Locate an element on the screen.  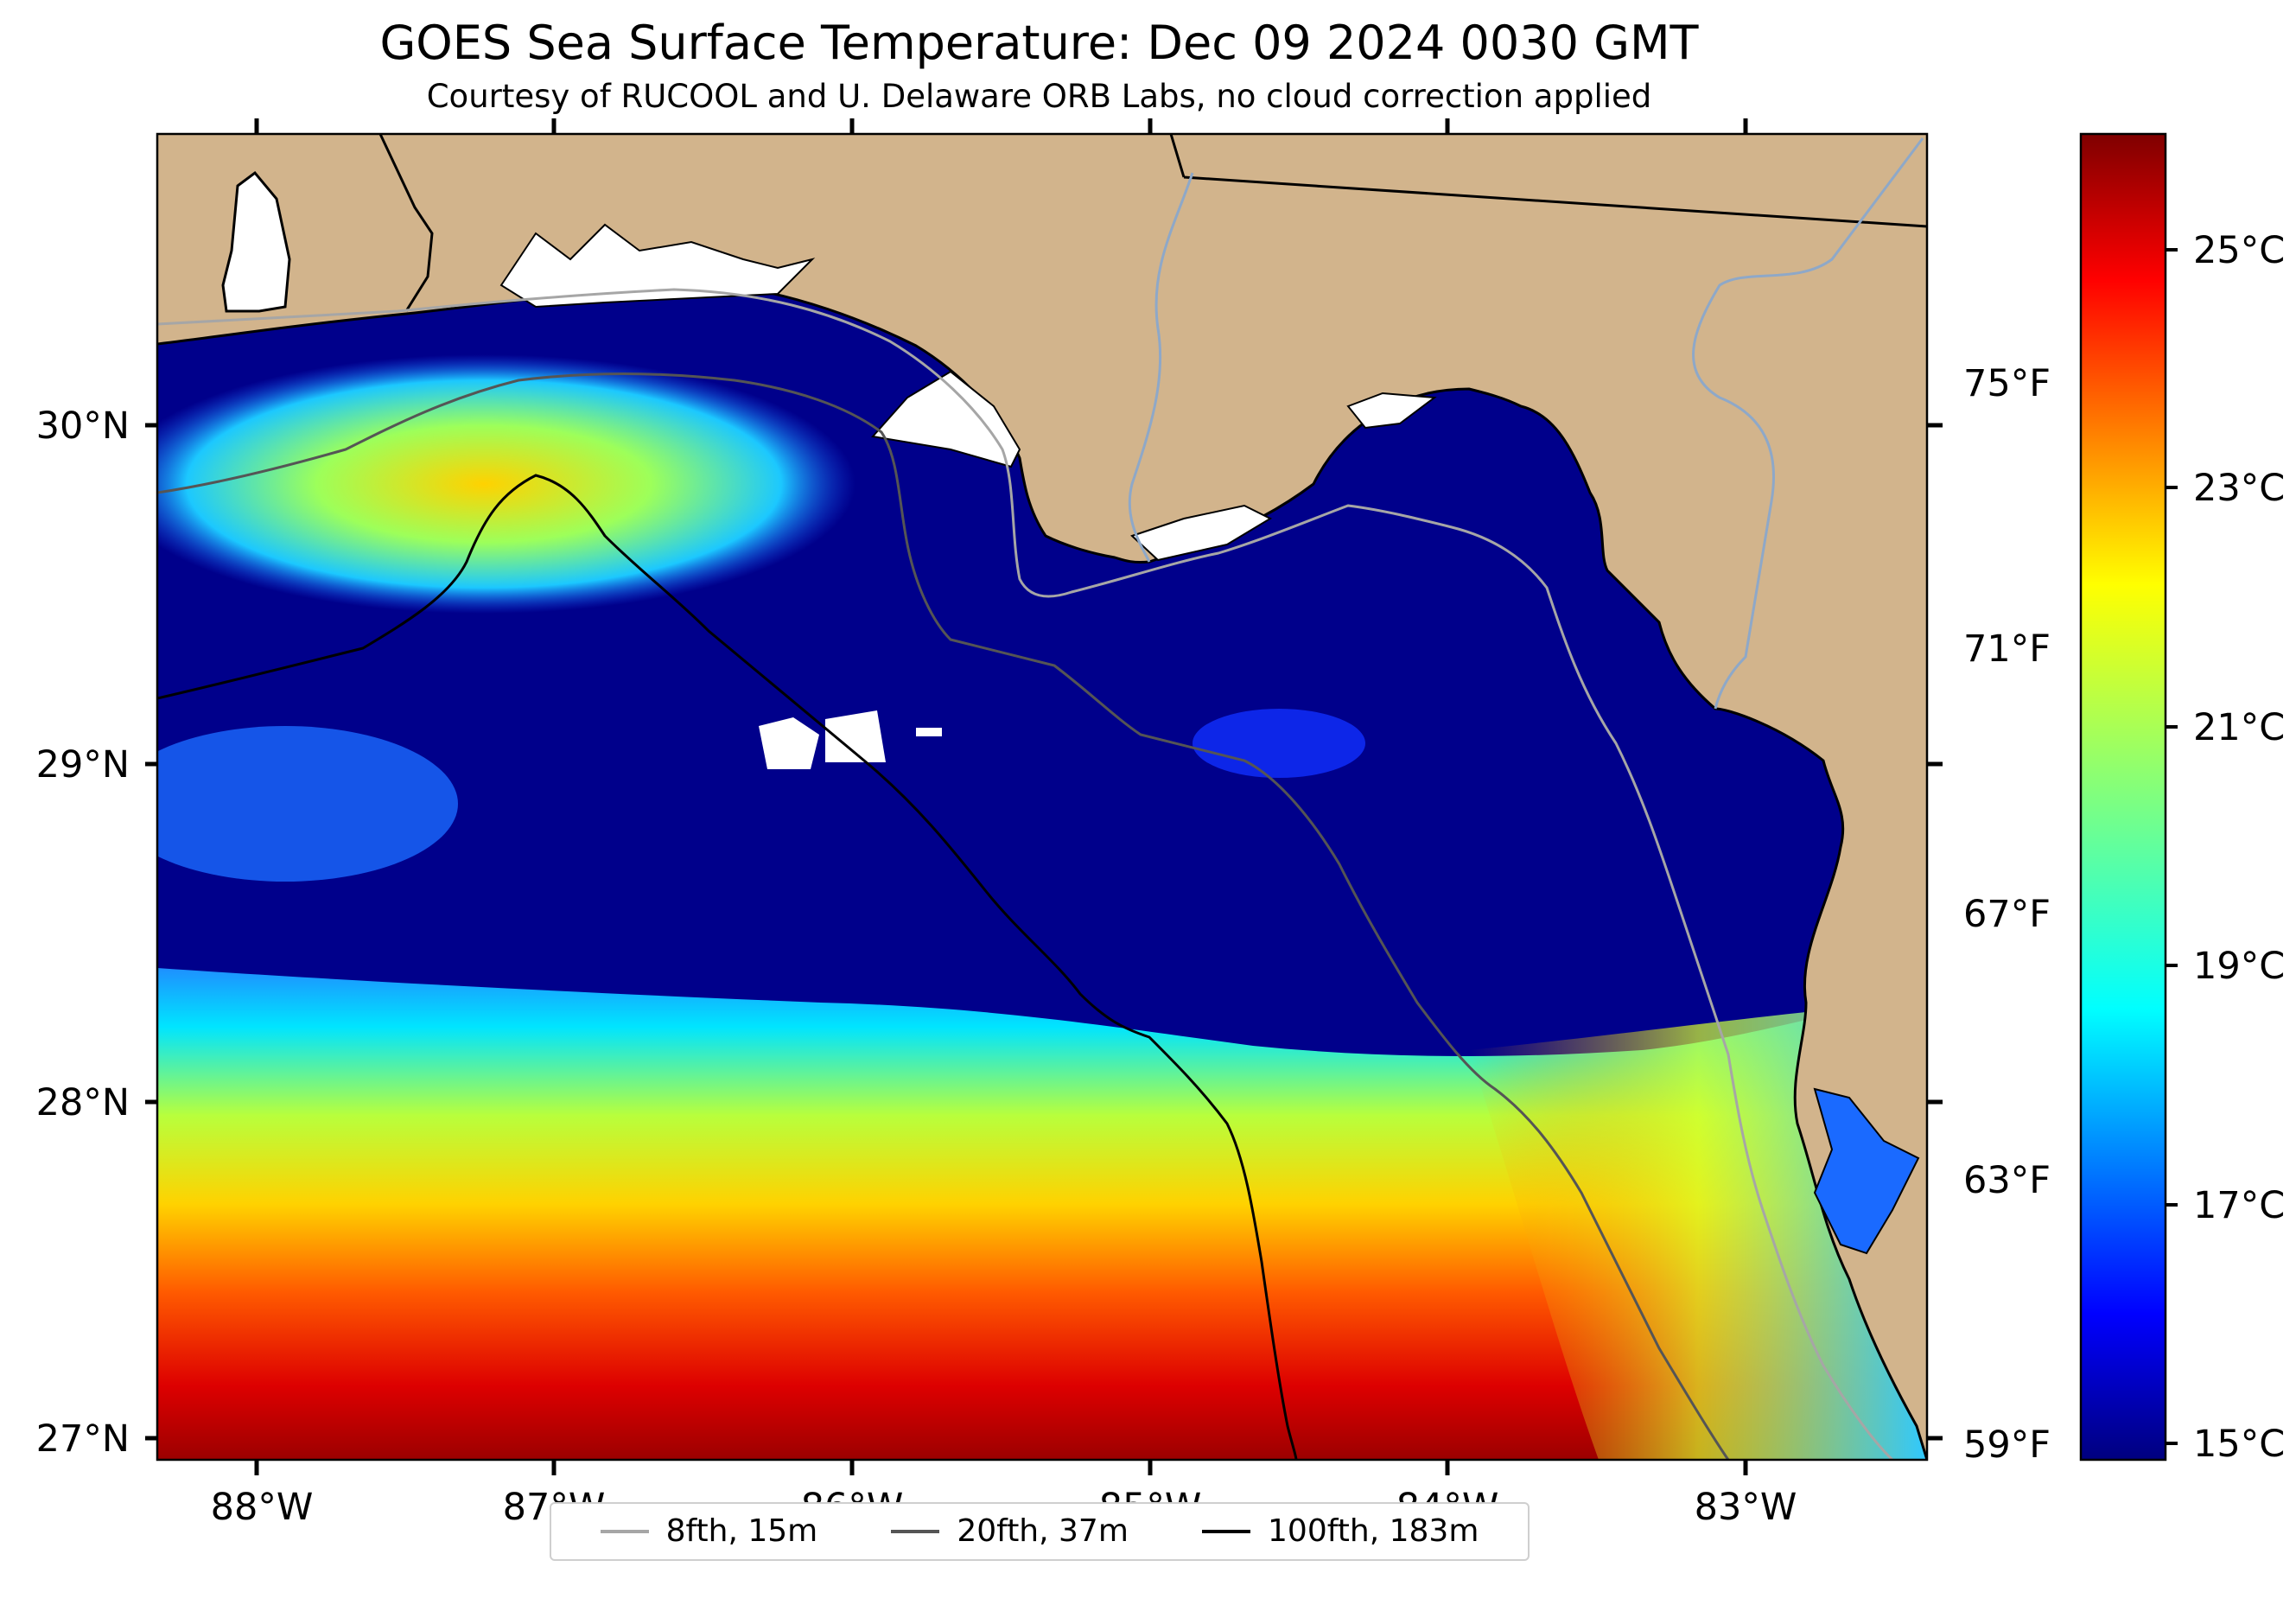
colorbar-label: 17°C is located at coordinates (2239, 1205).